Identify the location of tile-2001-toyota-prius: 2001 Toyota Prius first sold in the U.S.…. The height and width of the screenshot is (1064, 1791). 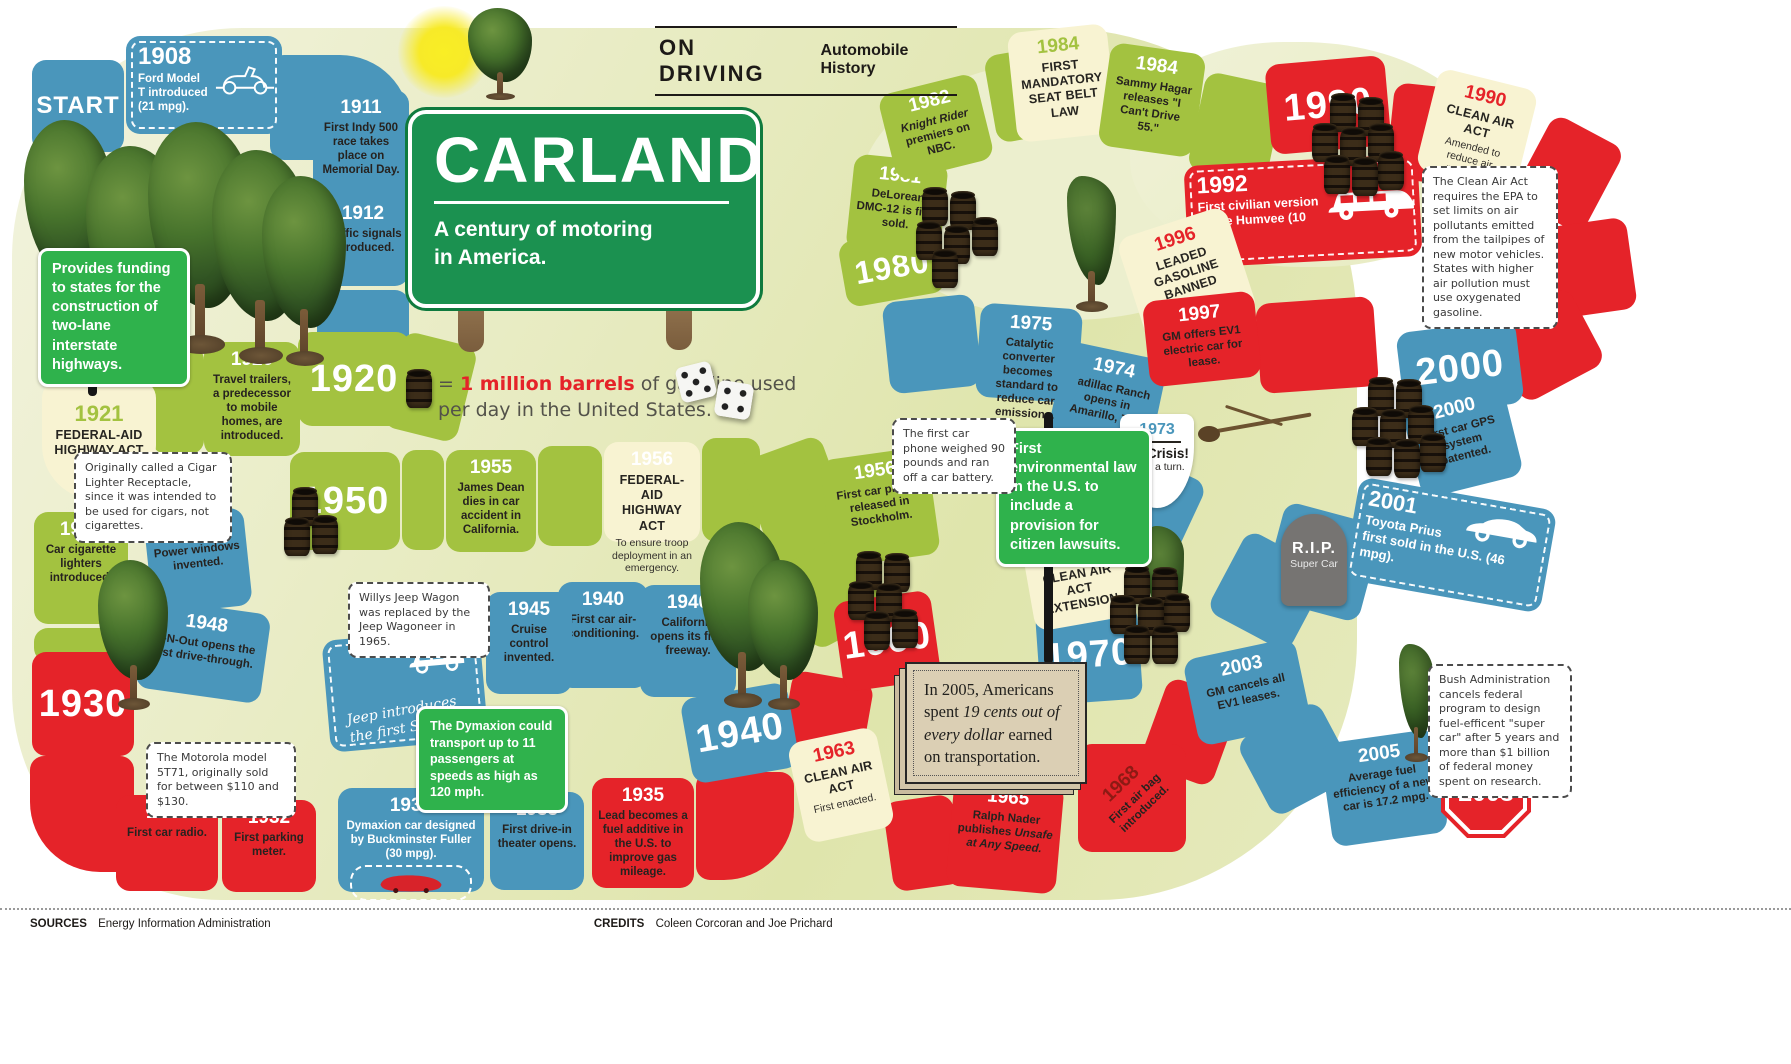
(1450, 545).